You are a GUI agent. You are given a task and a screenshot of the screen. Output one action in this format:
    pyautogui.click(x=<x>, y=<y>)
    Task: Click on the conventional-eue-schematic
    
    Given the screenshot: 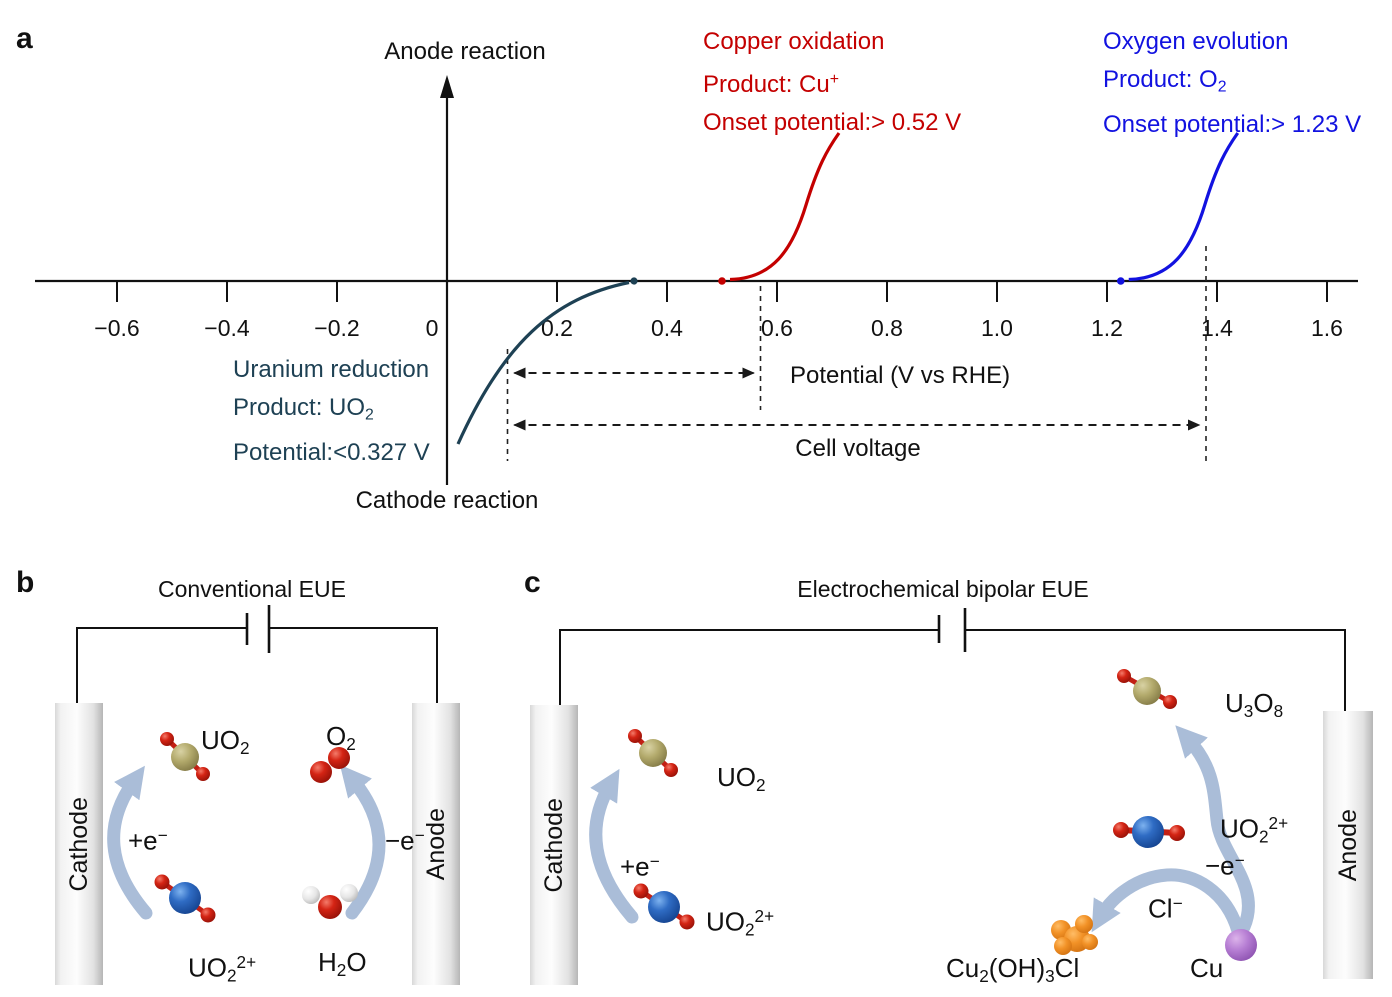 What is the action you would take?
    pyautogui.click(x=257, y=795)
    